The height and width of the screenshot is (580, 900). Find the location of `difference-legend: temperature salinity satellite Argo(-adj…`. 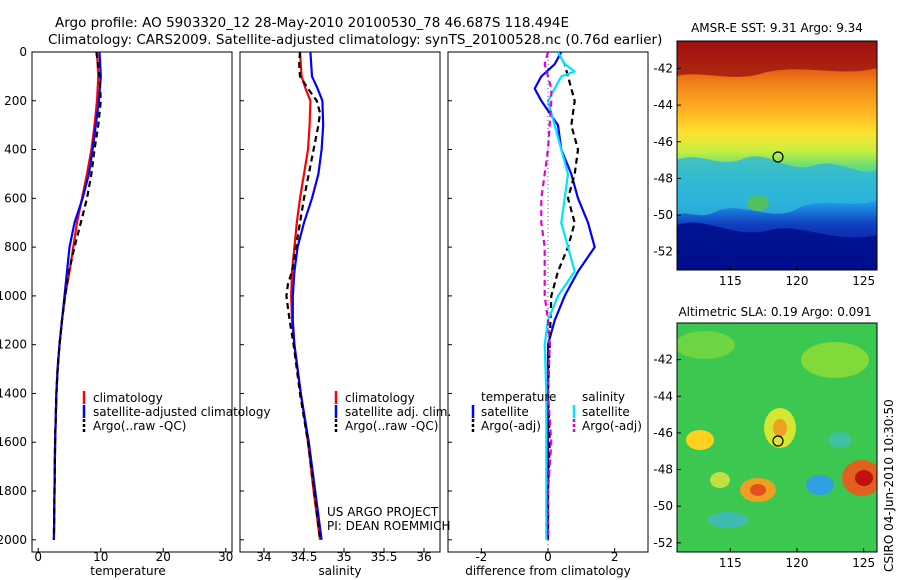

difference-legend: temperature salinity satellite Argo(-adj… is located at coordinates (556, 411).